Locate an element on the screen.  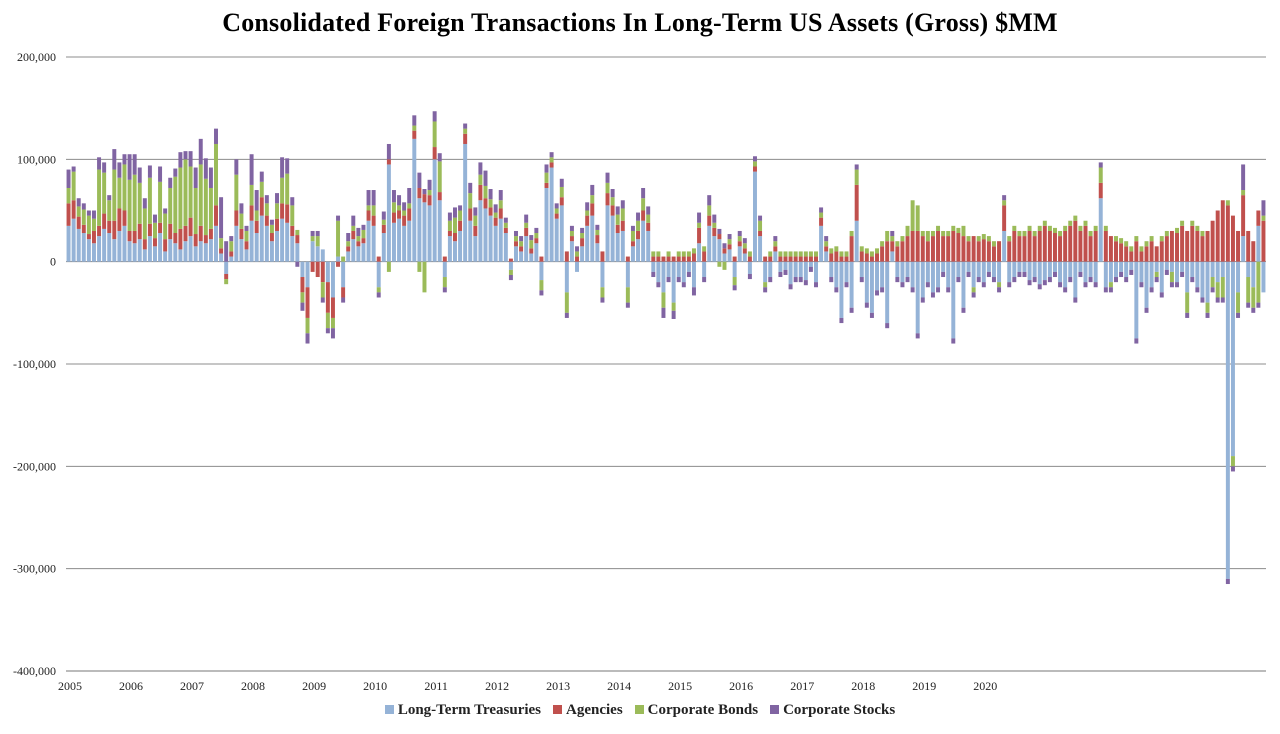
y-tick-label: -100,000 is located at coordinates (34, 364).